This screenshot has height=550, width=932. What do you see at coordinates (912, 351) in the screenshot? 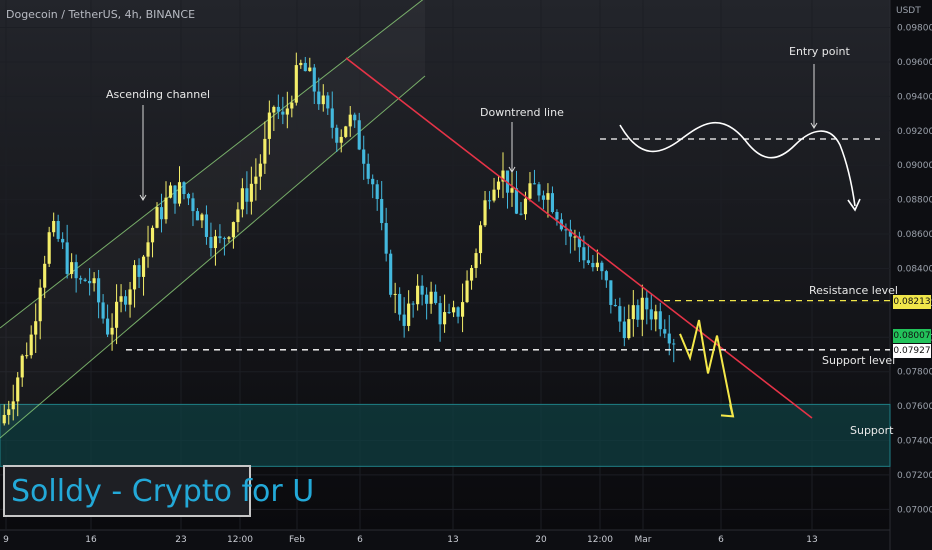
I see `support-price-label: 0.07927` at bounding box center [912, 351].